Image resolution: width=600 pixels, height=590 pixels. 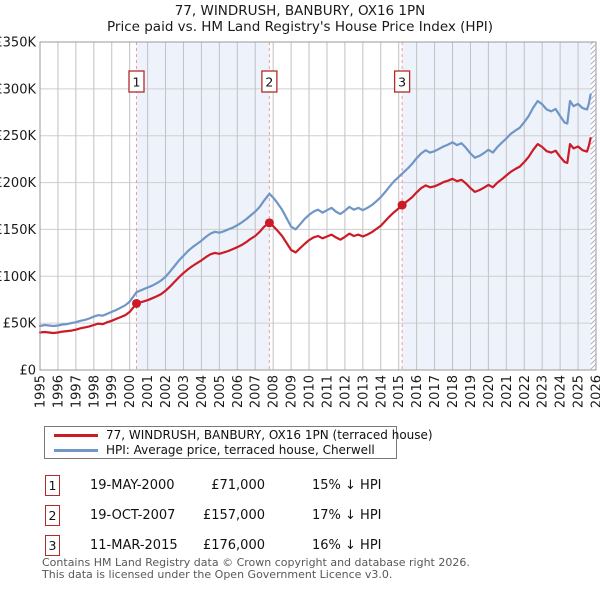 What do you see at coordinates (561, 391) in the screenshot?
I see `x-tick-label: 2024` at bounding box center [561, 391].